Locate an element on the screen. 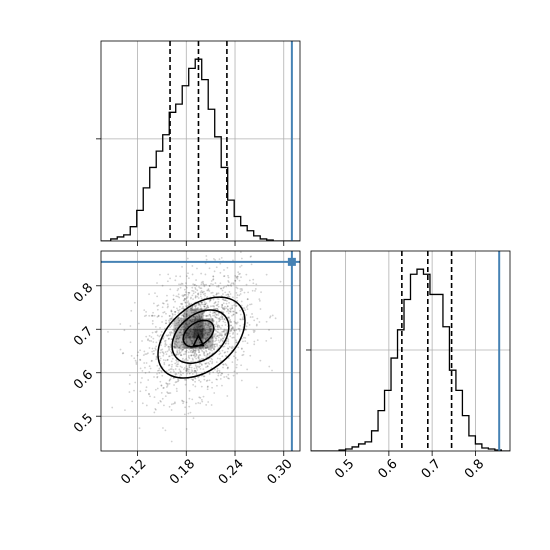 The height and width of the screenshot is (550, 550). contour-line is located at coordinates (198, 333).